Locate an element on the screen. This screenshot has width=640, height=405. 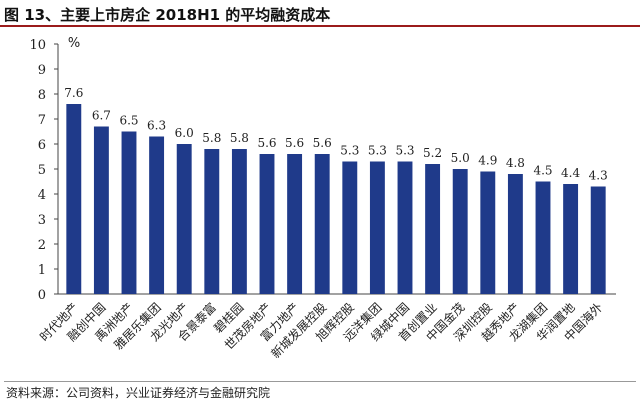
y-tick-label: 3 is located at coordinates (42, 220).